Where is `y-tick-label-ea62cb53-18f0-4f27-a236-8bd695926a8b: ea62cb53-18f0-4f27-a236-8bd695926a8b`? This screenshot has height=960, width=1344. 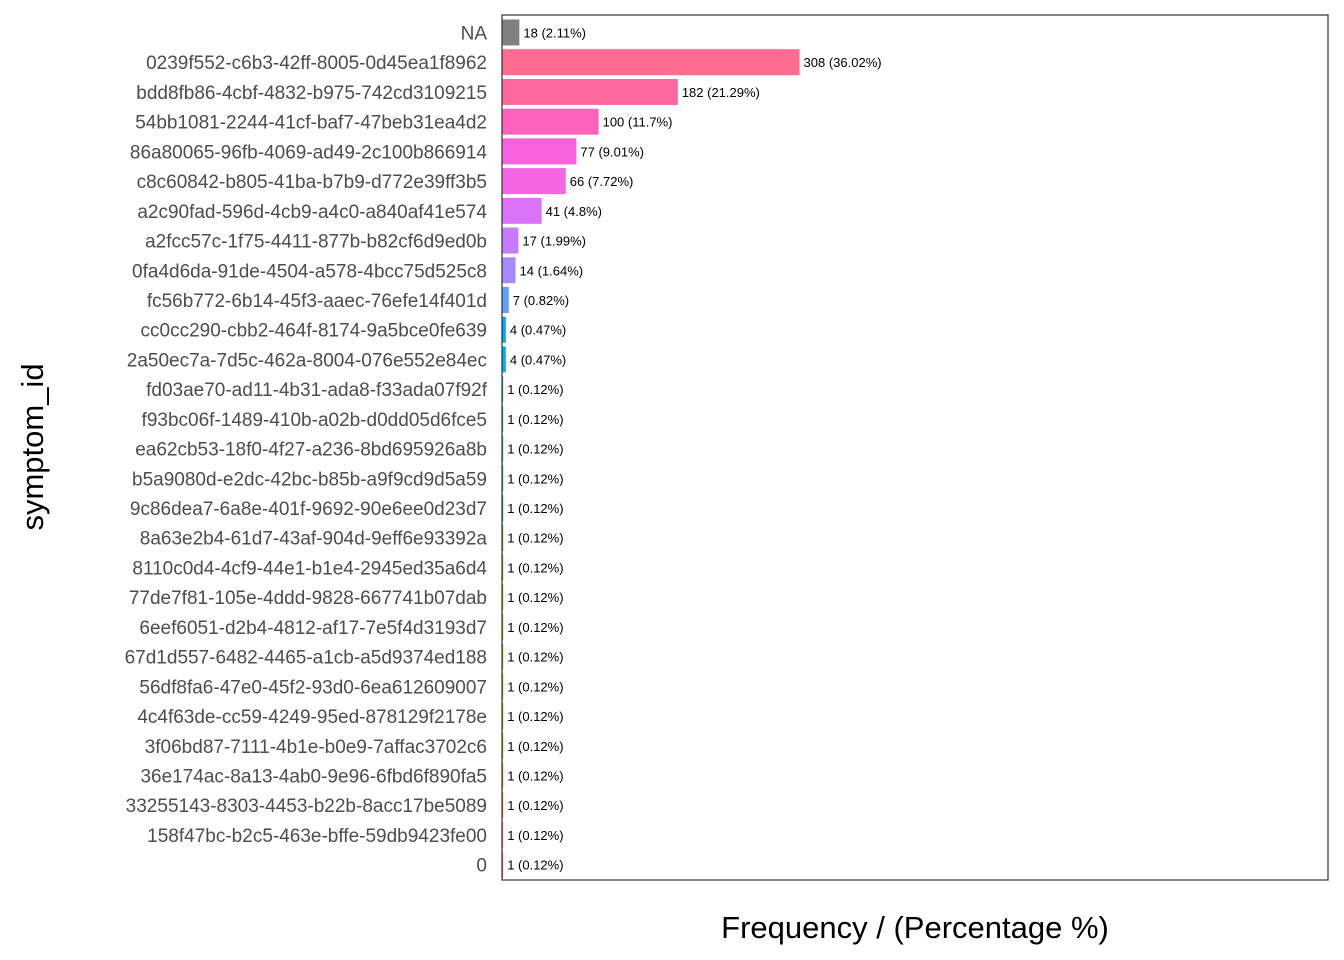
y-tick-label-ea62cb53-18f0-4f27-a236-8bd695926a8b: ea62cb53-18f0-4f27-a236-8bd695926a8b is located at coordinates (311, 450).